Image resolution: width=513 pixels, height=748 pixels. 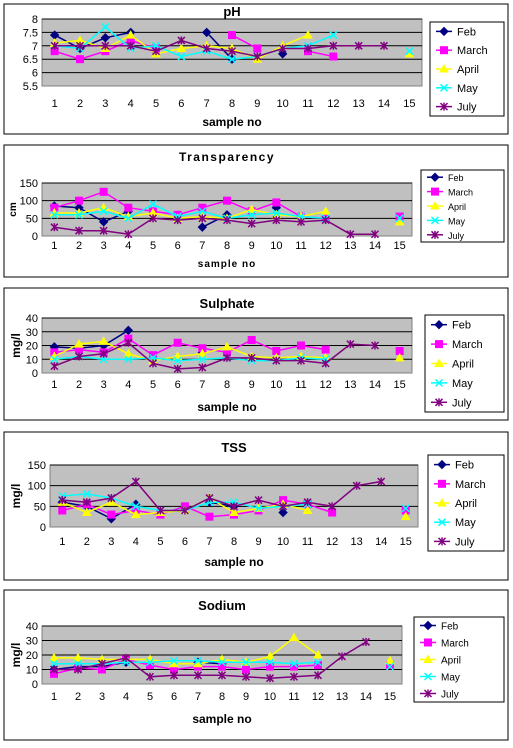 I want to click on x-tick-label: 2, so click(x=78, y=697).